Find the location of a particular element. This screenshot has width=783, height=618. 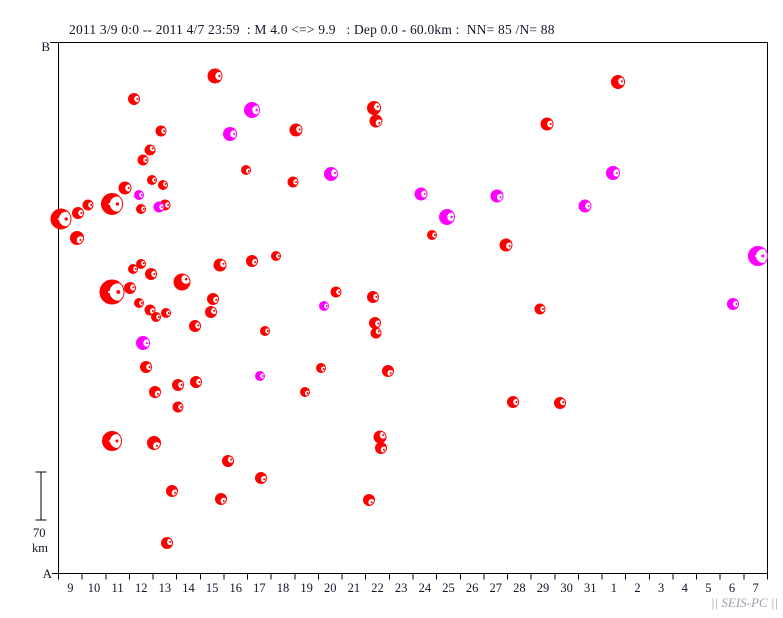

x-tick-label: 20 is located at coordinates (330, 588).